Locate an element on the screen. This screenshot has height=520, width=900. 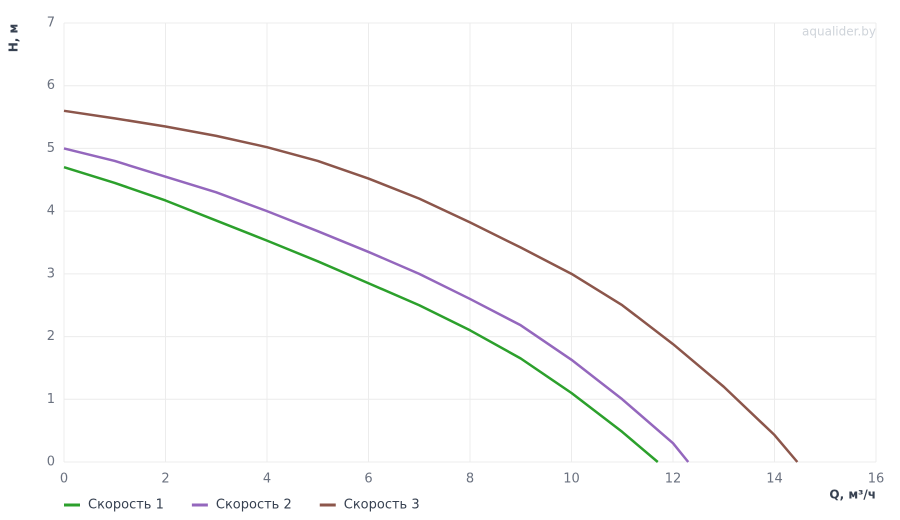
watermark: aqualider.by is located at coordinates (839, 32).